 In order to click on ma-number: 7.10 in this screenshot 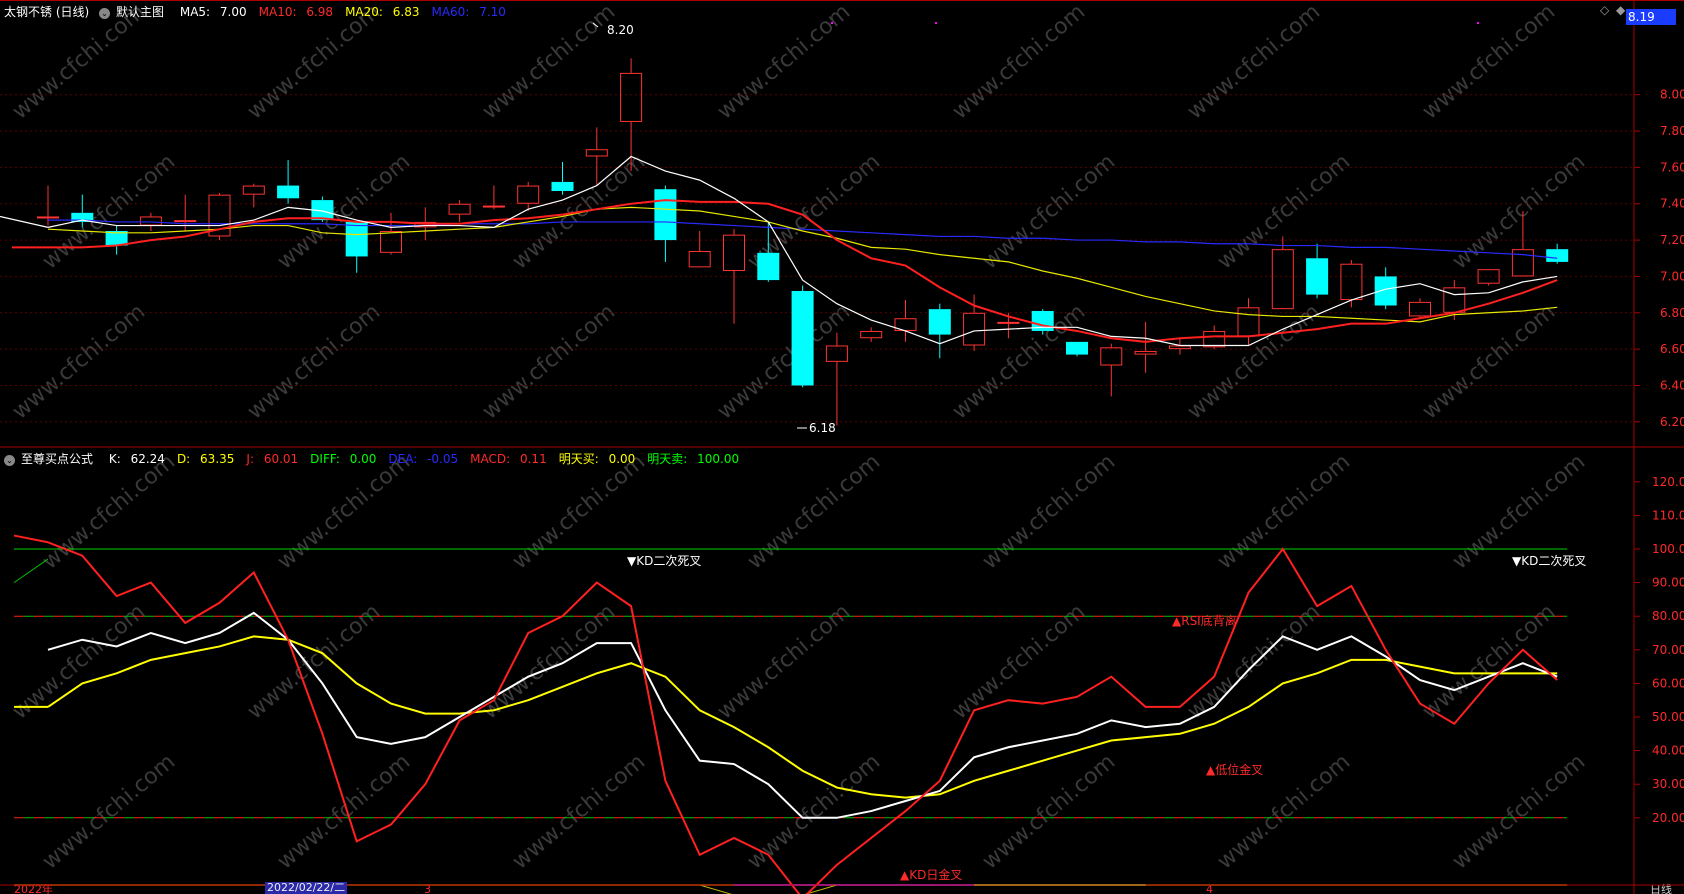, I will do `click(492, 12)`.